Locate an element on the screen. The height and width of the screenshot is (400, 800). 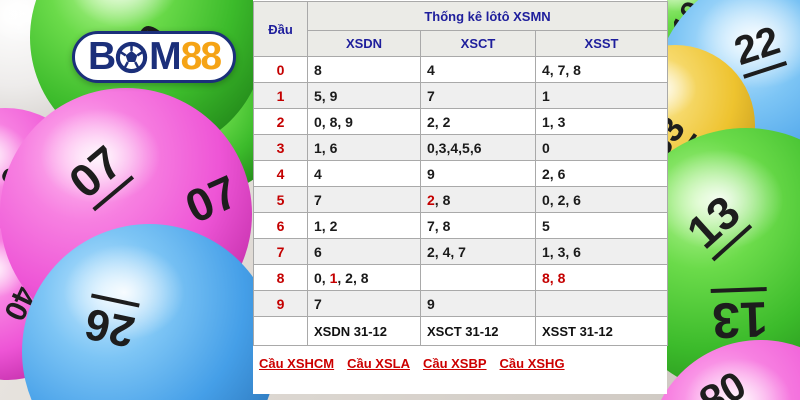
value-cell-xsdn: 0, 8, 9 is located at coordinates (364, 121).